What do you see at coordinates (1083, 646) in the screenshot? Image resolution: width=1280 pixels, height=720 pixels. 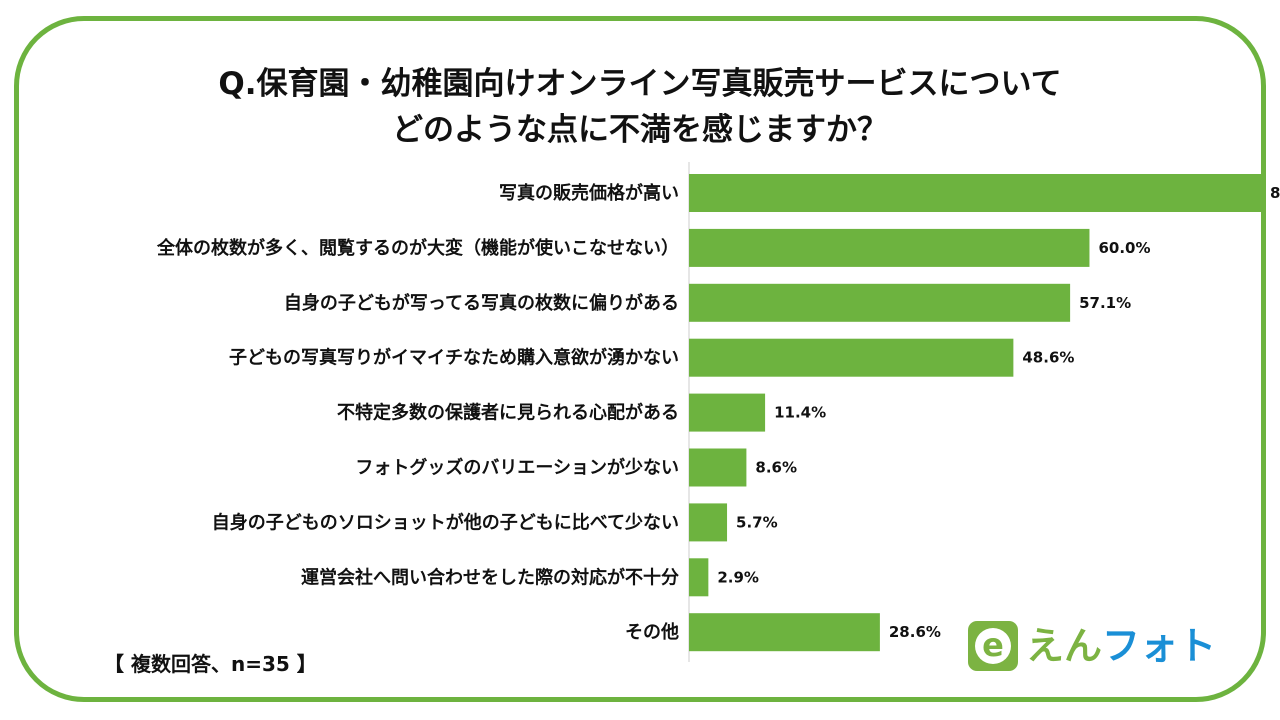 I see `logo-char: ん` at bounding box center [1083, 646].